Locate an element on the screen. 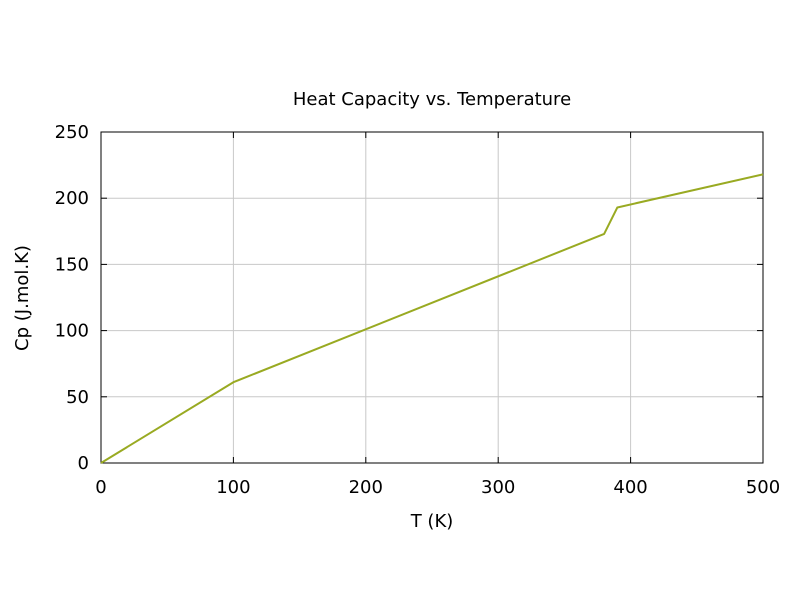 The height and width of the screenshot is (600, 800). x-tick-label: 500 is located at coordinates (763, 487).